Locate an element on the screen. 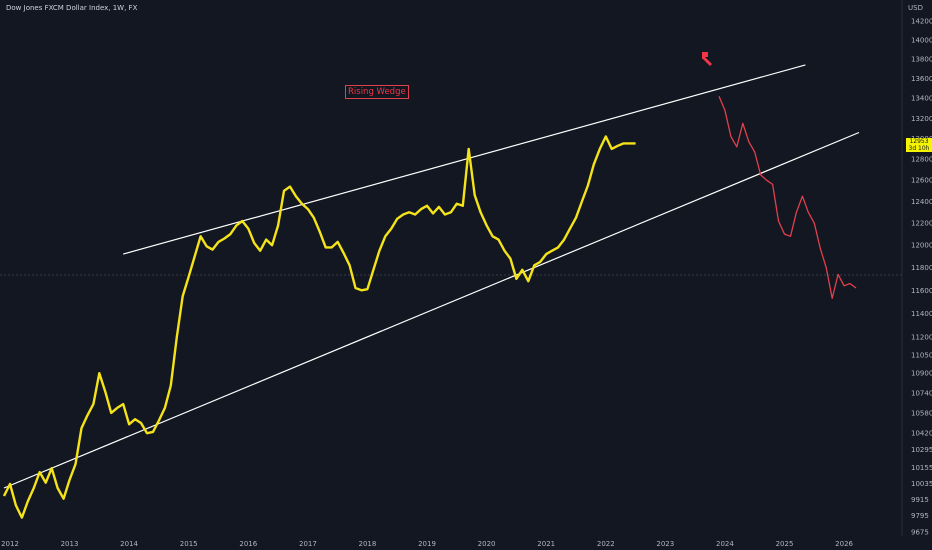 Image resolution: width=932 pixels, height=550 pixels. projection-series-line is located at coordinates (787, 197).